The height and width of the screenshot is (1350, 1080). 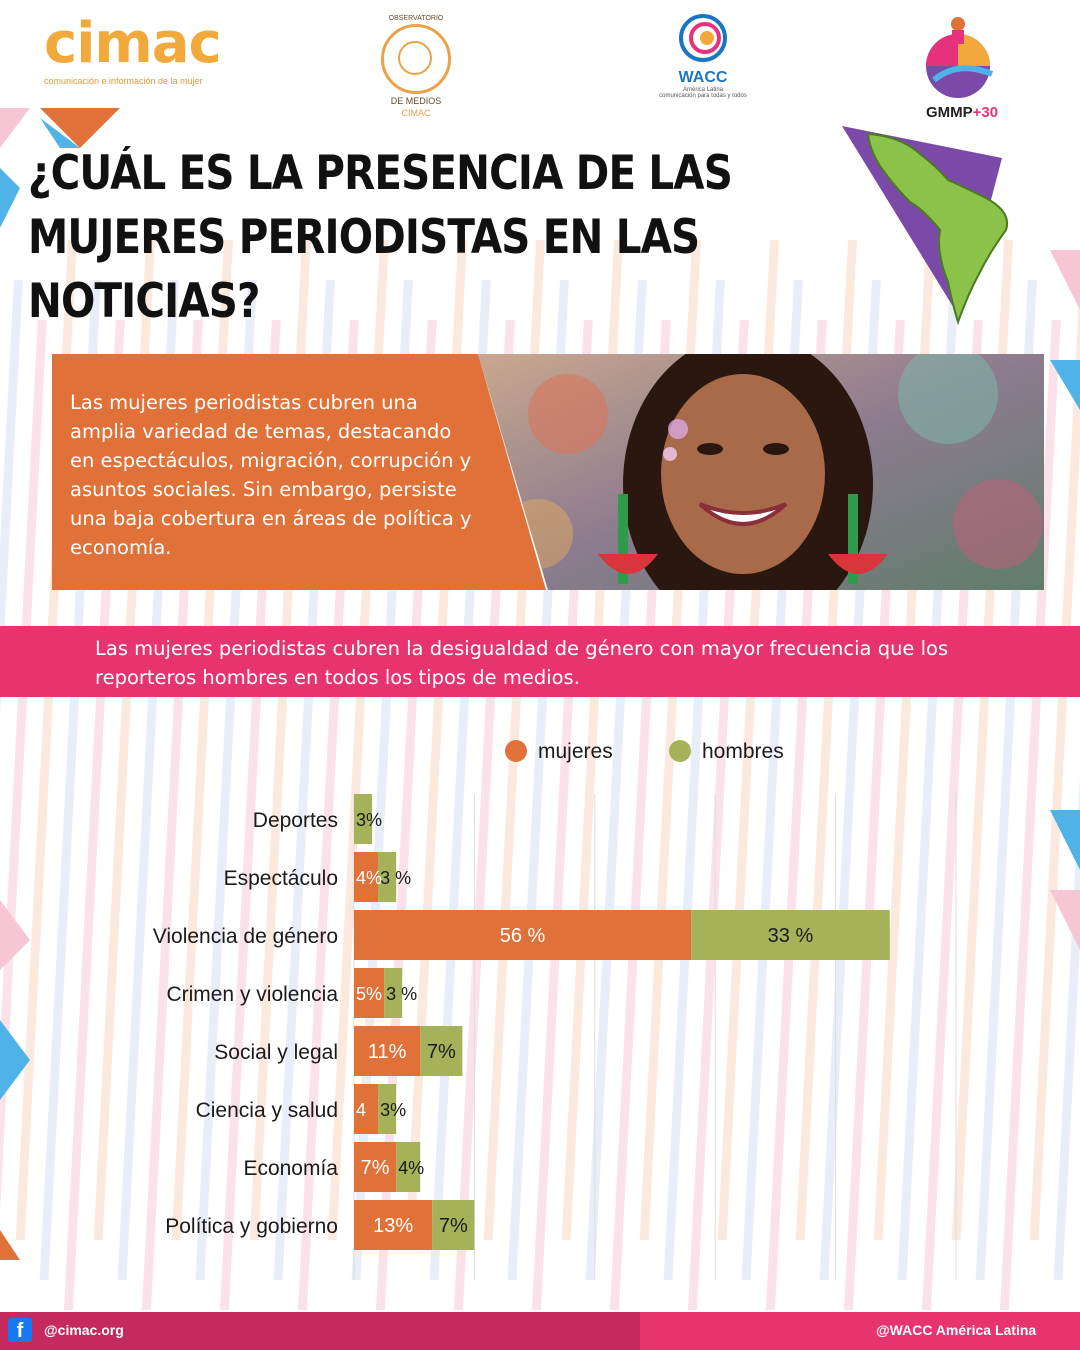 What do you see at coordinates (743, 751) in the screenshot?
I see `legend-label-hombres: hombres` at bounding box center [743, 751].